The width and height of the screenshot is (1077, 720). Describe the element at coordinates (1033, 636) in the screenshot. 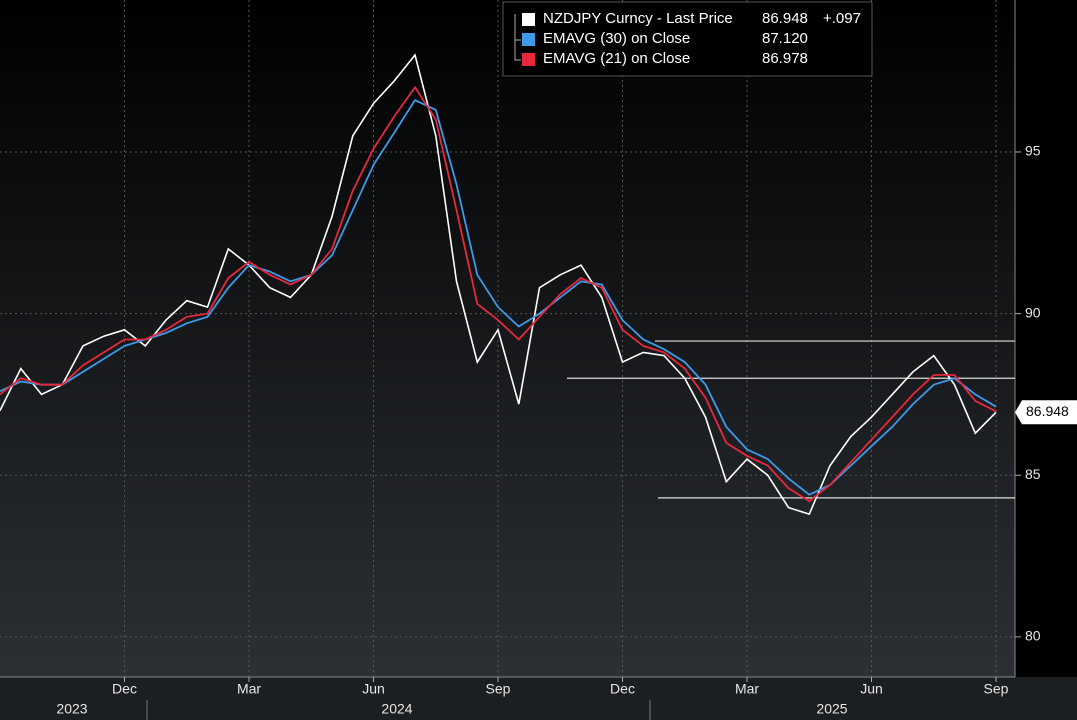

I see `y-tick-label: 80` at that location.